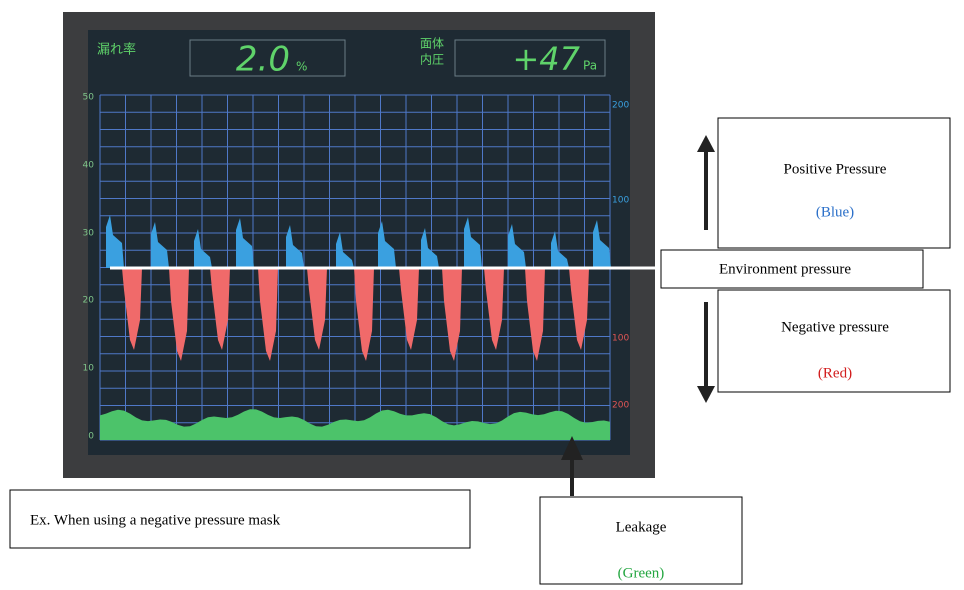 The width and height of the screenshot is (964, 590). Describe the element at coordinates (785, 269) in the screenshot. I see `environment-text: Environment pressure` at that location.